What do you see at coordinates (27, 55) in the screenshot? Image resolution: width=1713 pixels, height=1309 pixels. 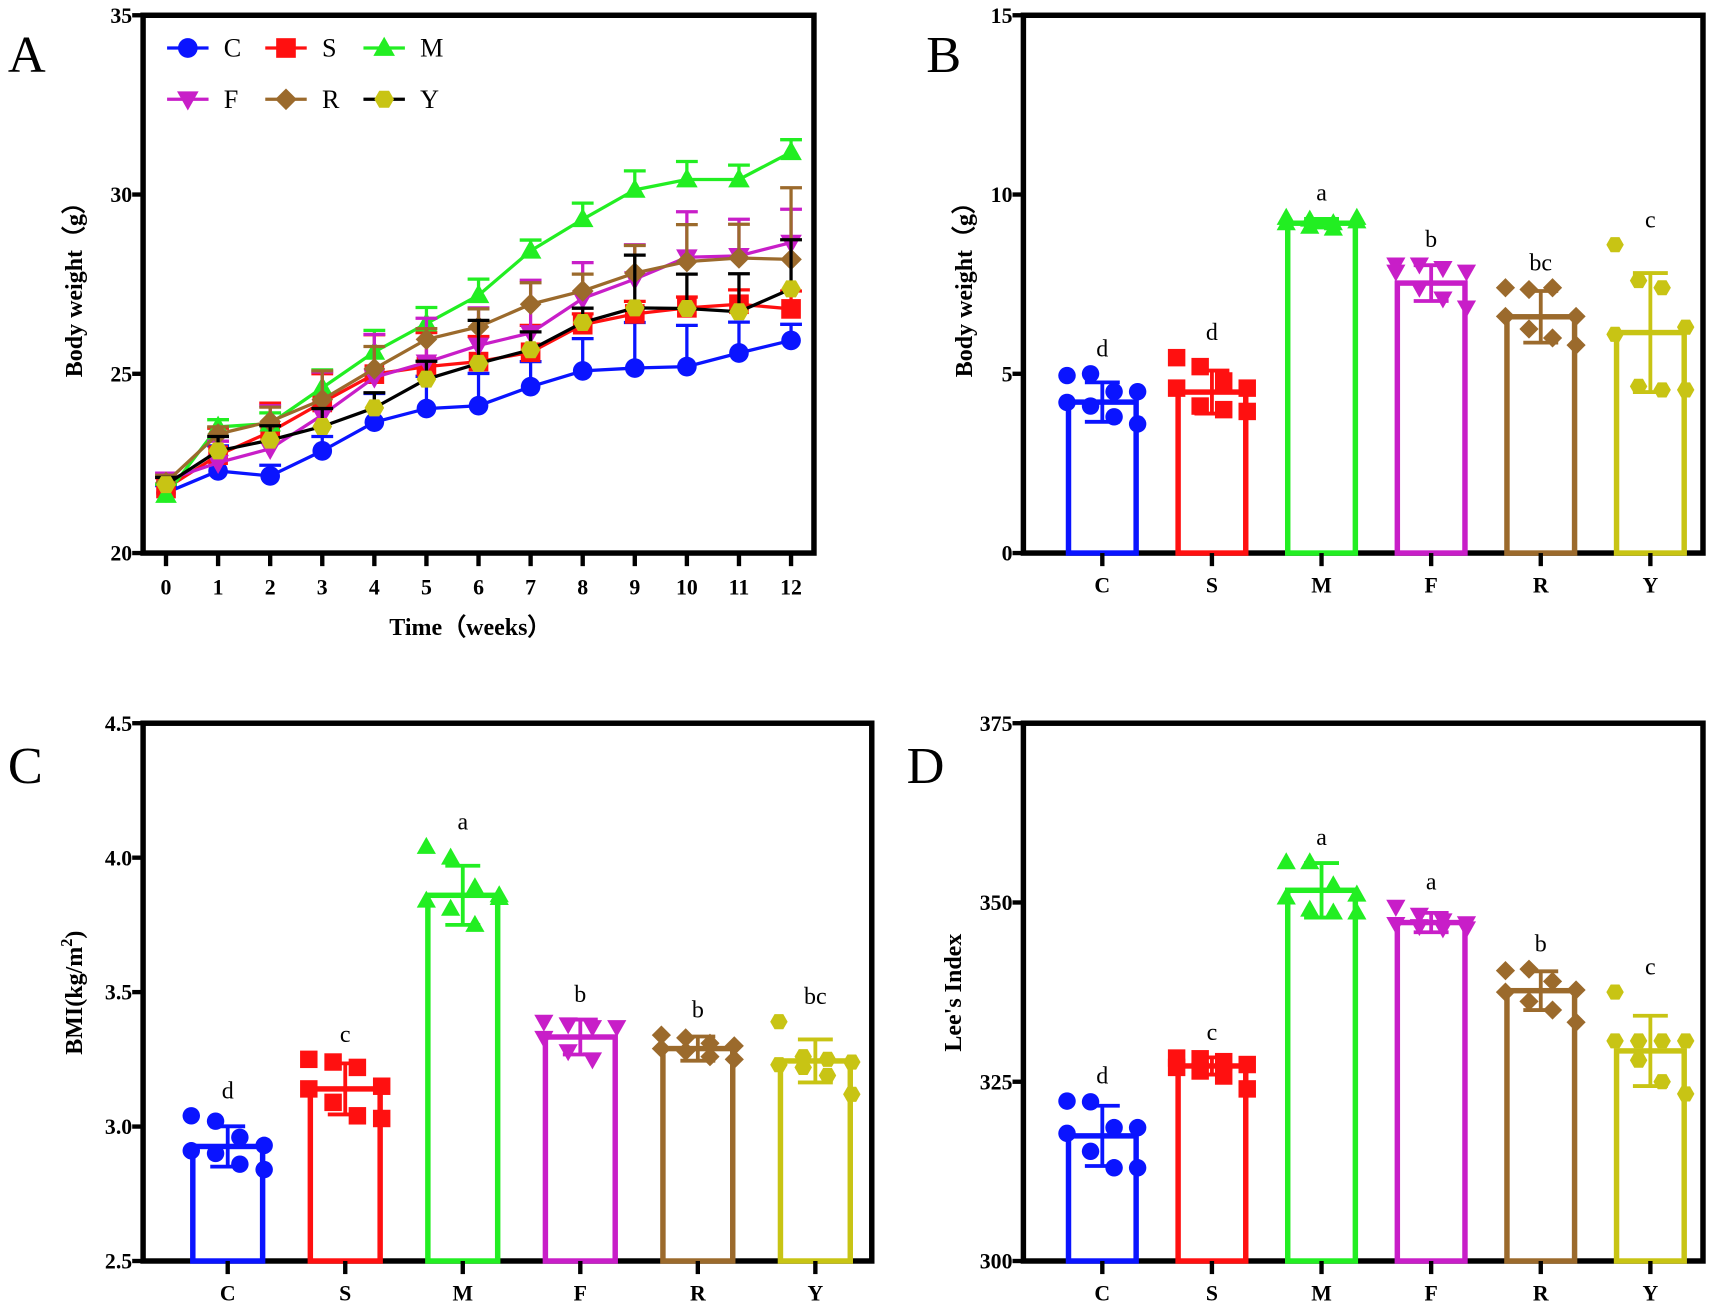 I see `panel-letter-a: A` at bounding box center [27, 55].